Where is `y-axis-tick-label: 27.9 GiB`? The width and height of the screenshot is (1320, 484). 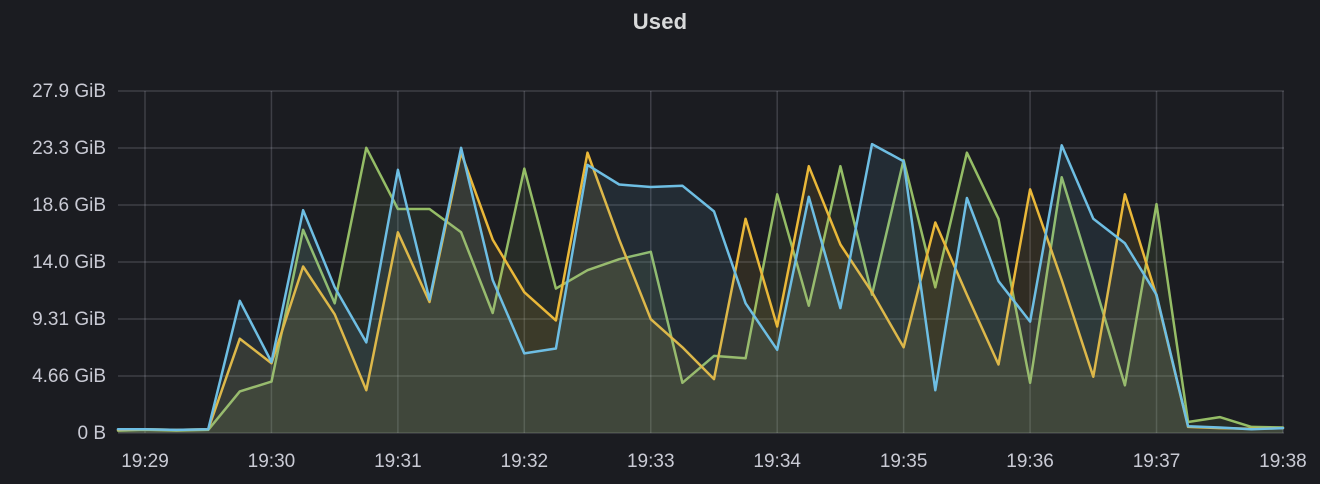
y-axis-tick-label: 27.9 GiB is located at coordinates (69, 91).